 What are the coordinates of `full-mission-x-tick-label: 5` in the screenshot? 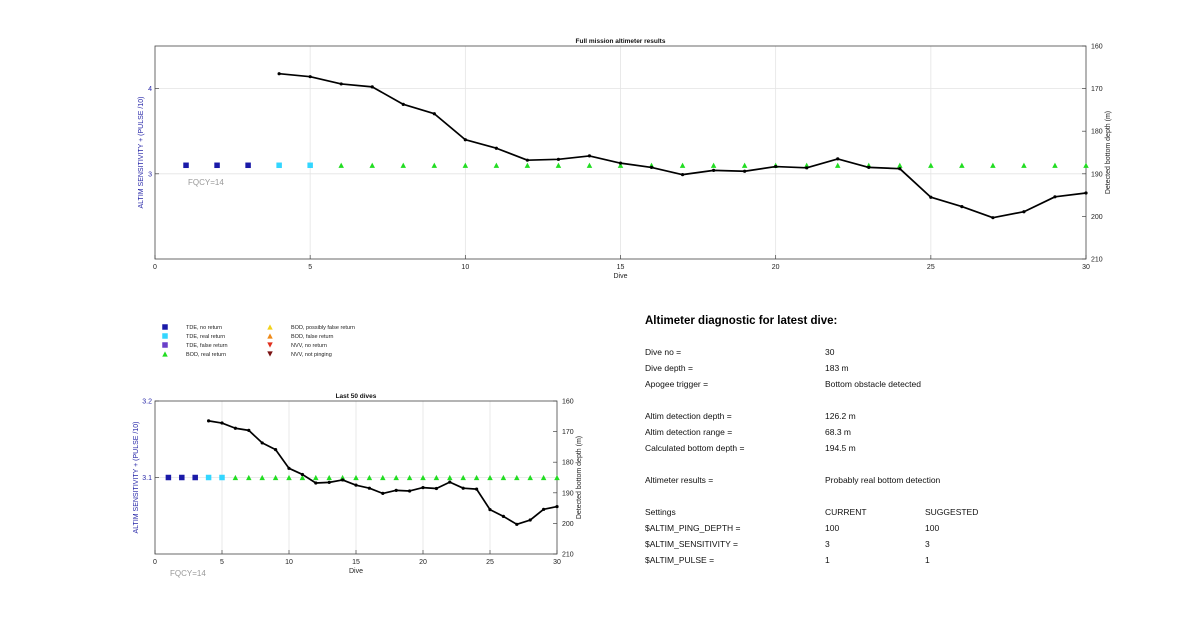 It's located at (310, 267).